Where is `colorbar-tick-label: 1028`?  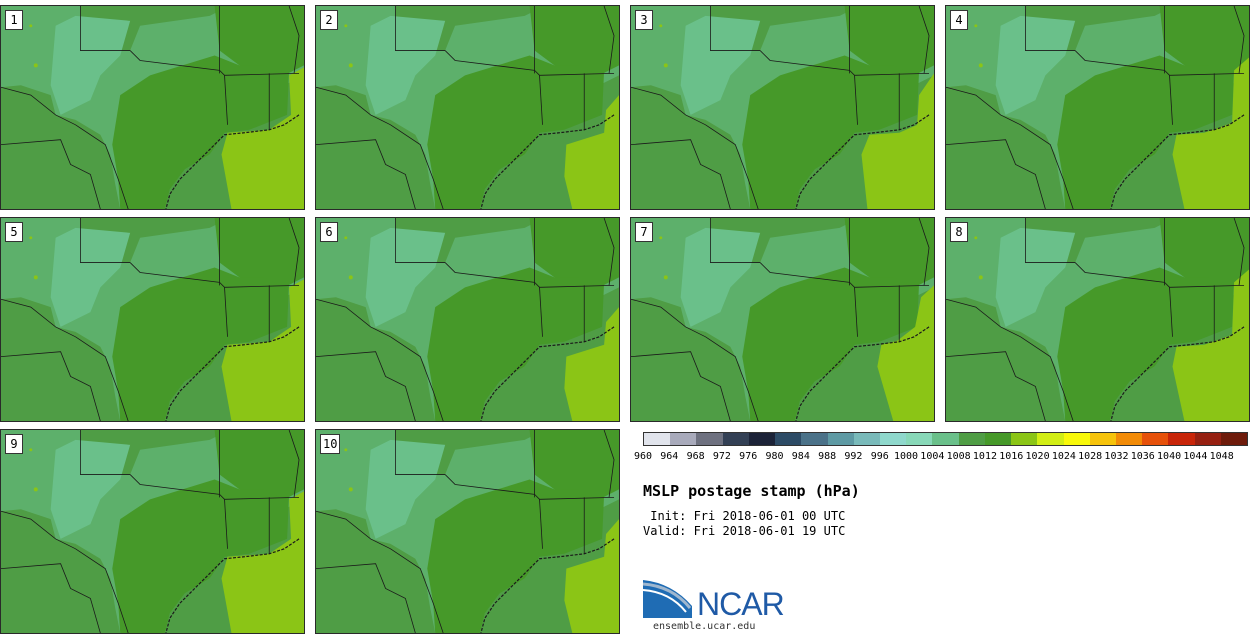
colorbar-tick-label: 1028 is located at coordinates (1090, 456).